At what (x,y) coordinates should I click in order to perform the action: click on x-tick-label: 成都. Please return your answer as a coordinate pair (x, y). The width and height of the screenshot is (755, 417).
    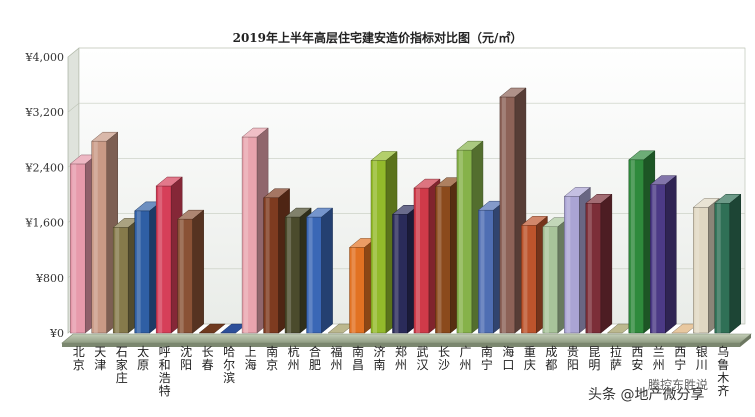
    Looking at the image, I should click on (551, 358).